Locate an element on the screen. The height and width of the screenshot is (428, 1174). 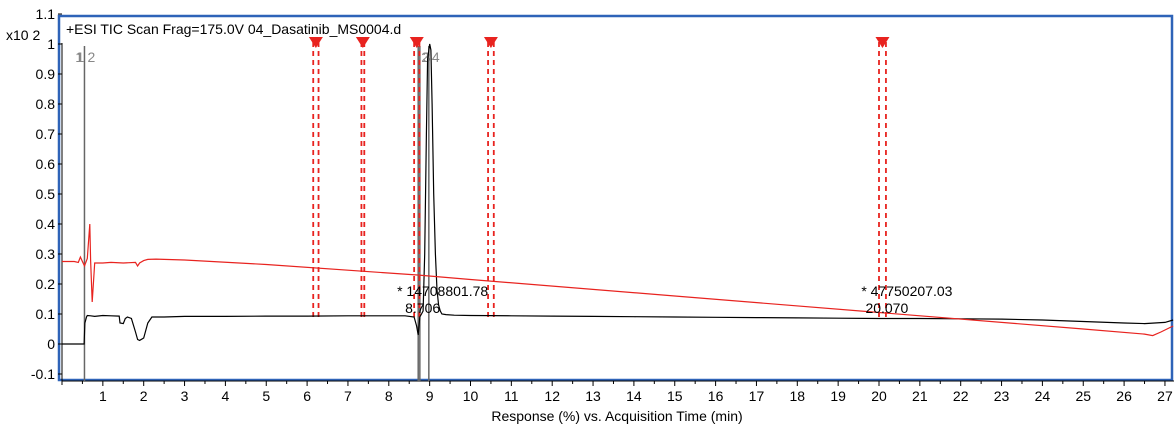
y-tick-label: 0.2 is located at coordinates (46, 284).